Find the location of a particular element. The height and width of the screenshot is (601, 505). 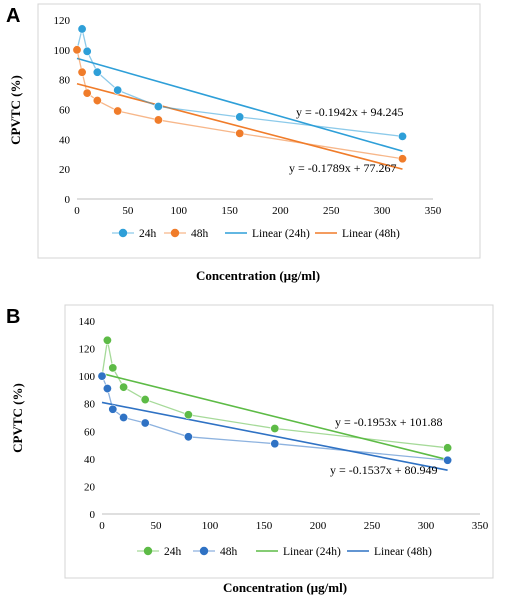

trendline-equation: y = -0.1942x + 94.245 is located at coordinates (350, 112).